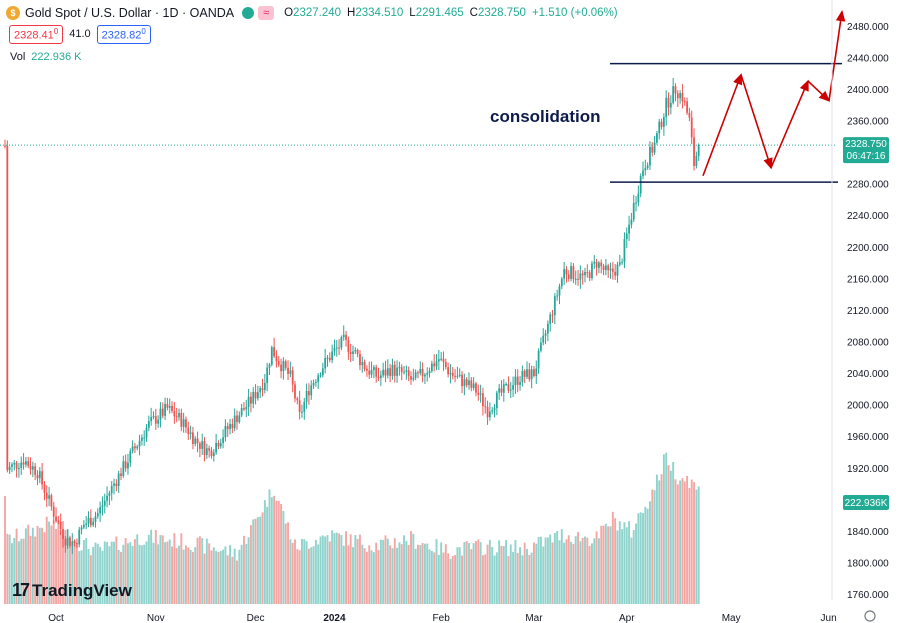 The image size is (900, 623). What do you see at coordinates (351, 13) in the screenshot?
I see `high-label: H` at bounding box center [351, 13].